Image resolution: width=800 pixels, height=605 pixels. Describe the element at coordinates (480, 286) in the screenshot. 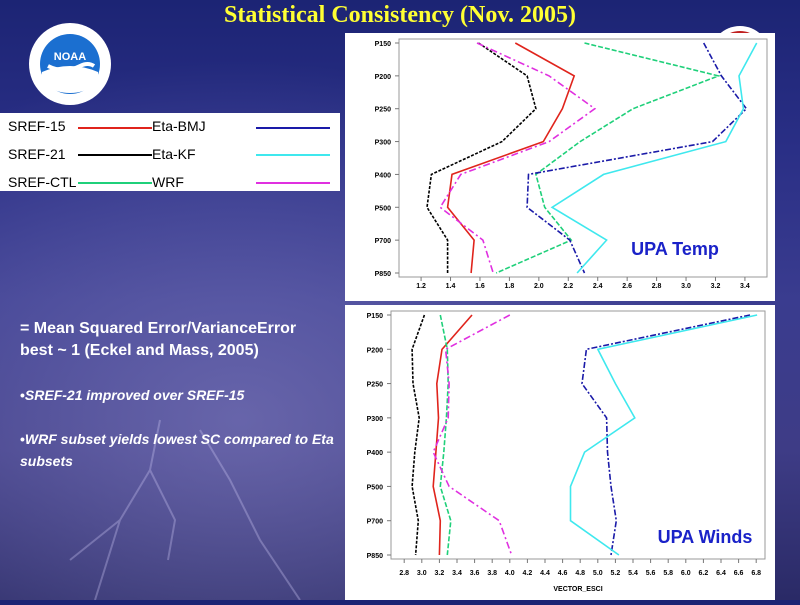

I see `x-tick-label: 1.6` at that location.